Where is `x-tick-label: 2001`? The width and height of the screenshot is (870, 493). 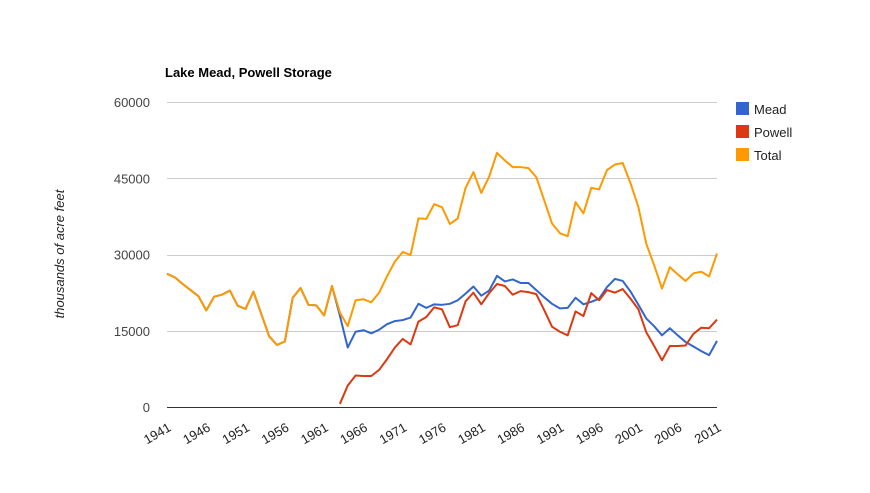
x-tick-label: 2001 is located at coordinates (628, 433).